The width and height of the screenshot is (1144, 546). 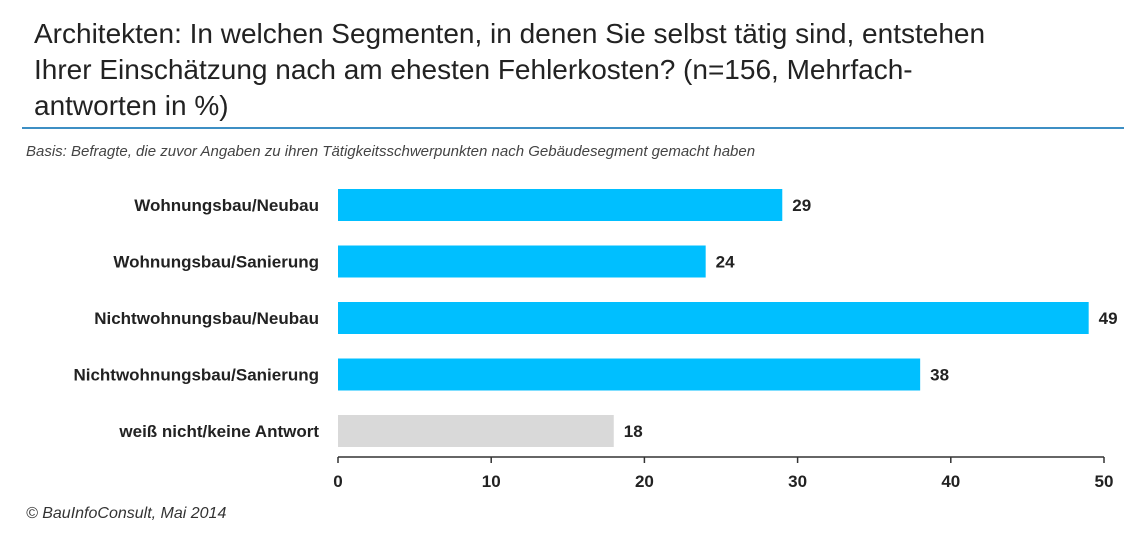 What do you see at coordinates (725, 262) in the screenshot?
I see `data-label: 24` at bounding box center [725, 262].